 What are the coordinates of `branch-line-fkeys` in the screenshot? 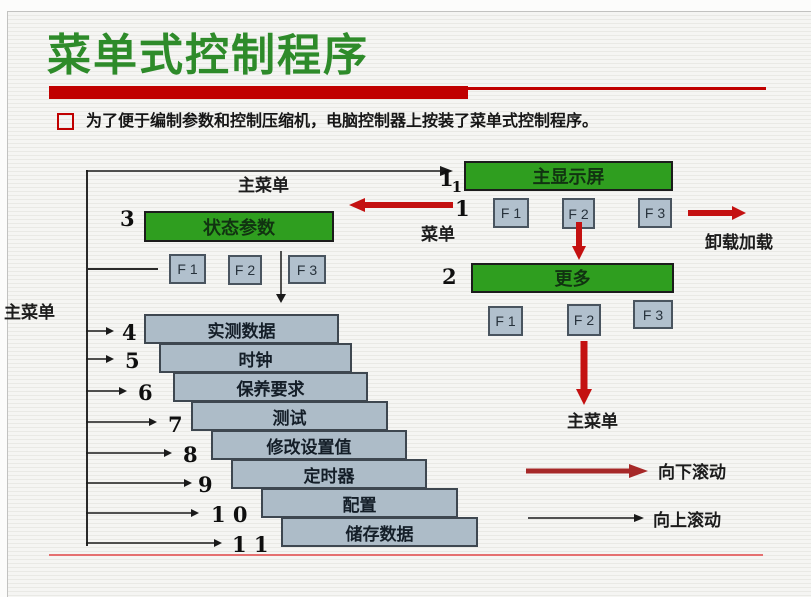 It's located at (122, 269).